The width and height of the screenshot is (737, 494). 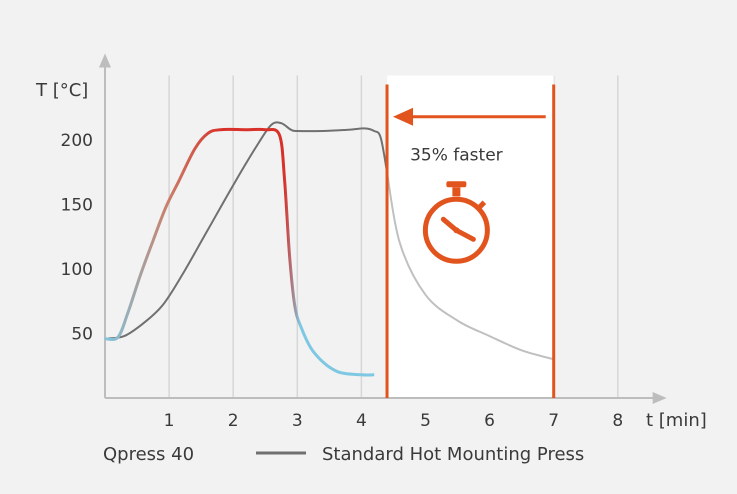 I want to click on x-tick-label-7: 7, so click(x=553, y=421).